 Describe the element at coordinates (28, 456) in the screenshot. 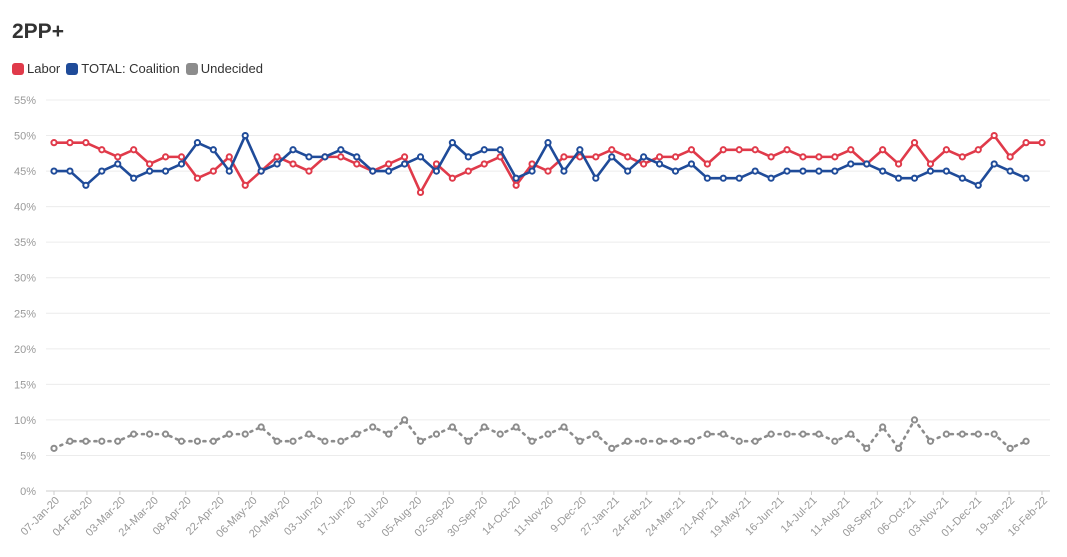

I see `y-tick-label: 5%` at that location.